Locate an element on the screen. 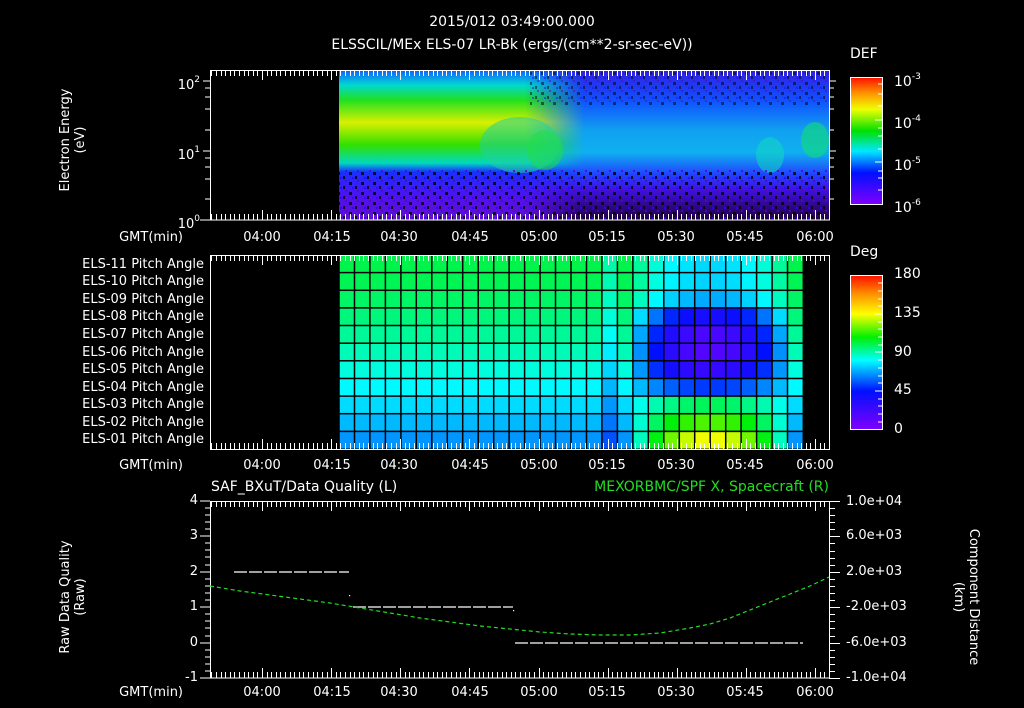 The width and height of the screenshot is (1024, 708). deg-tick-0: 0 is located at coordinates (898, 429).